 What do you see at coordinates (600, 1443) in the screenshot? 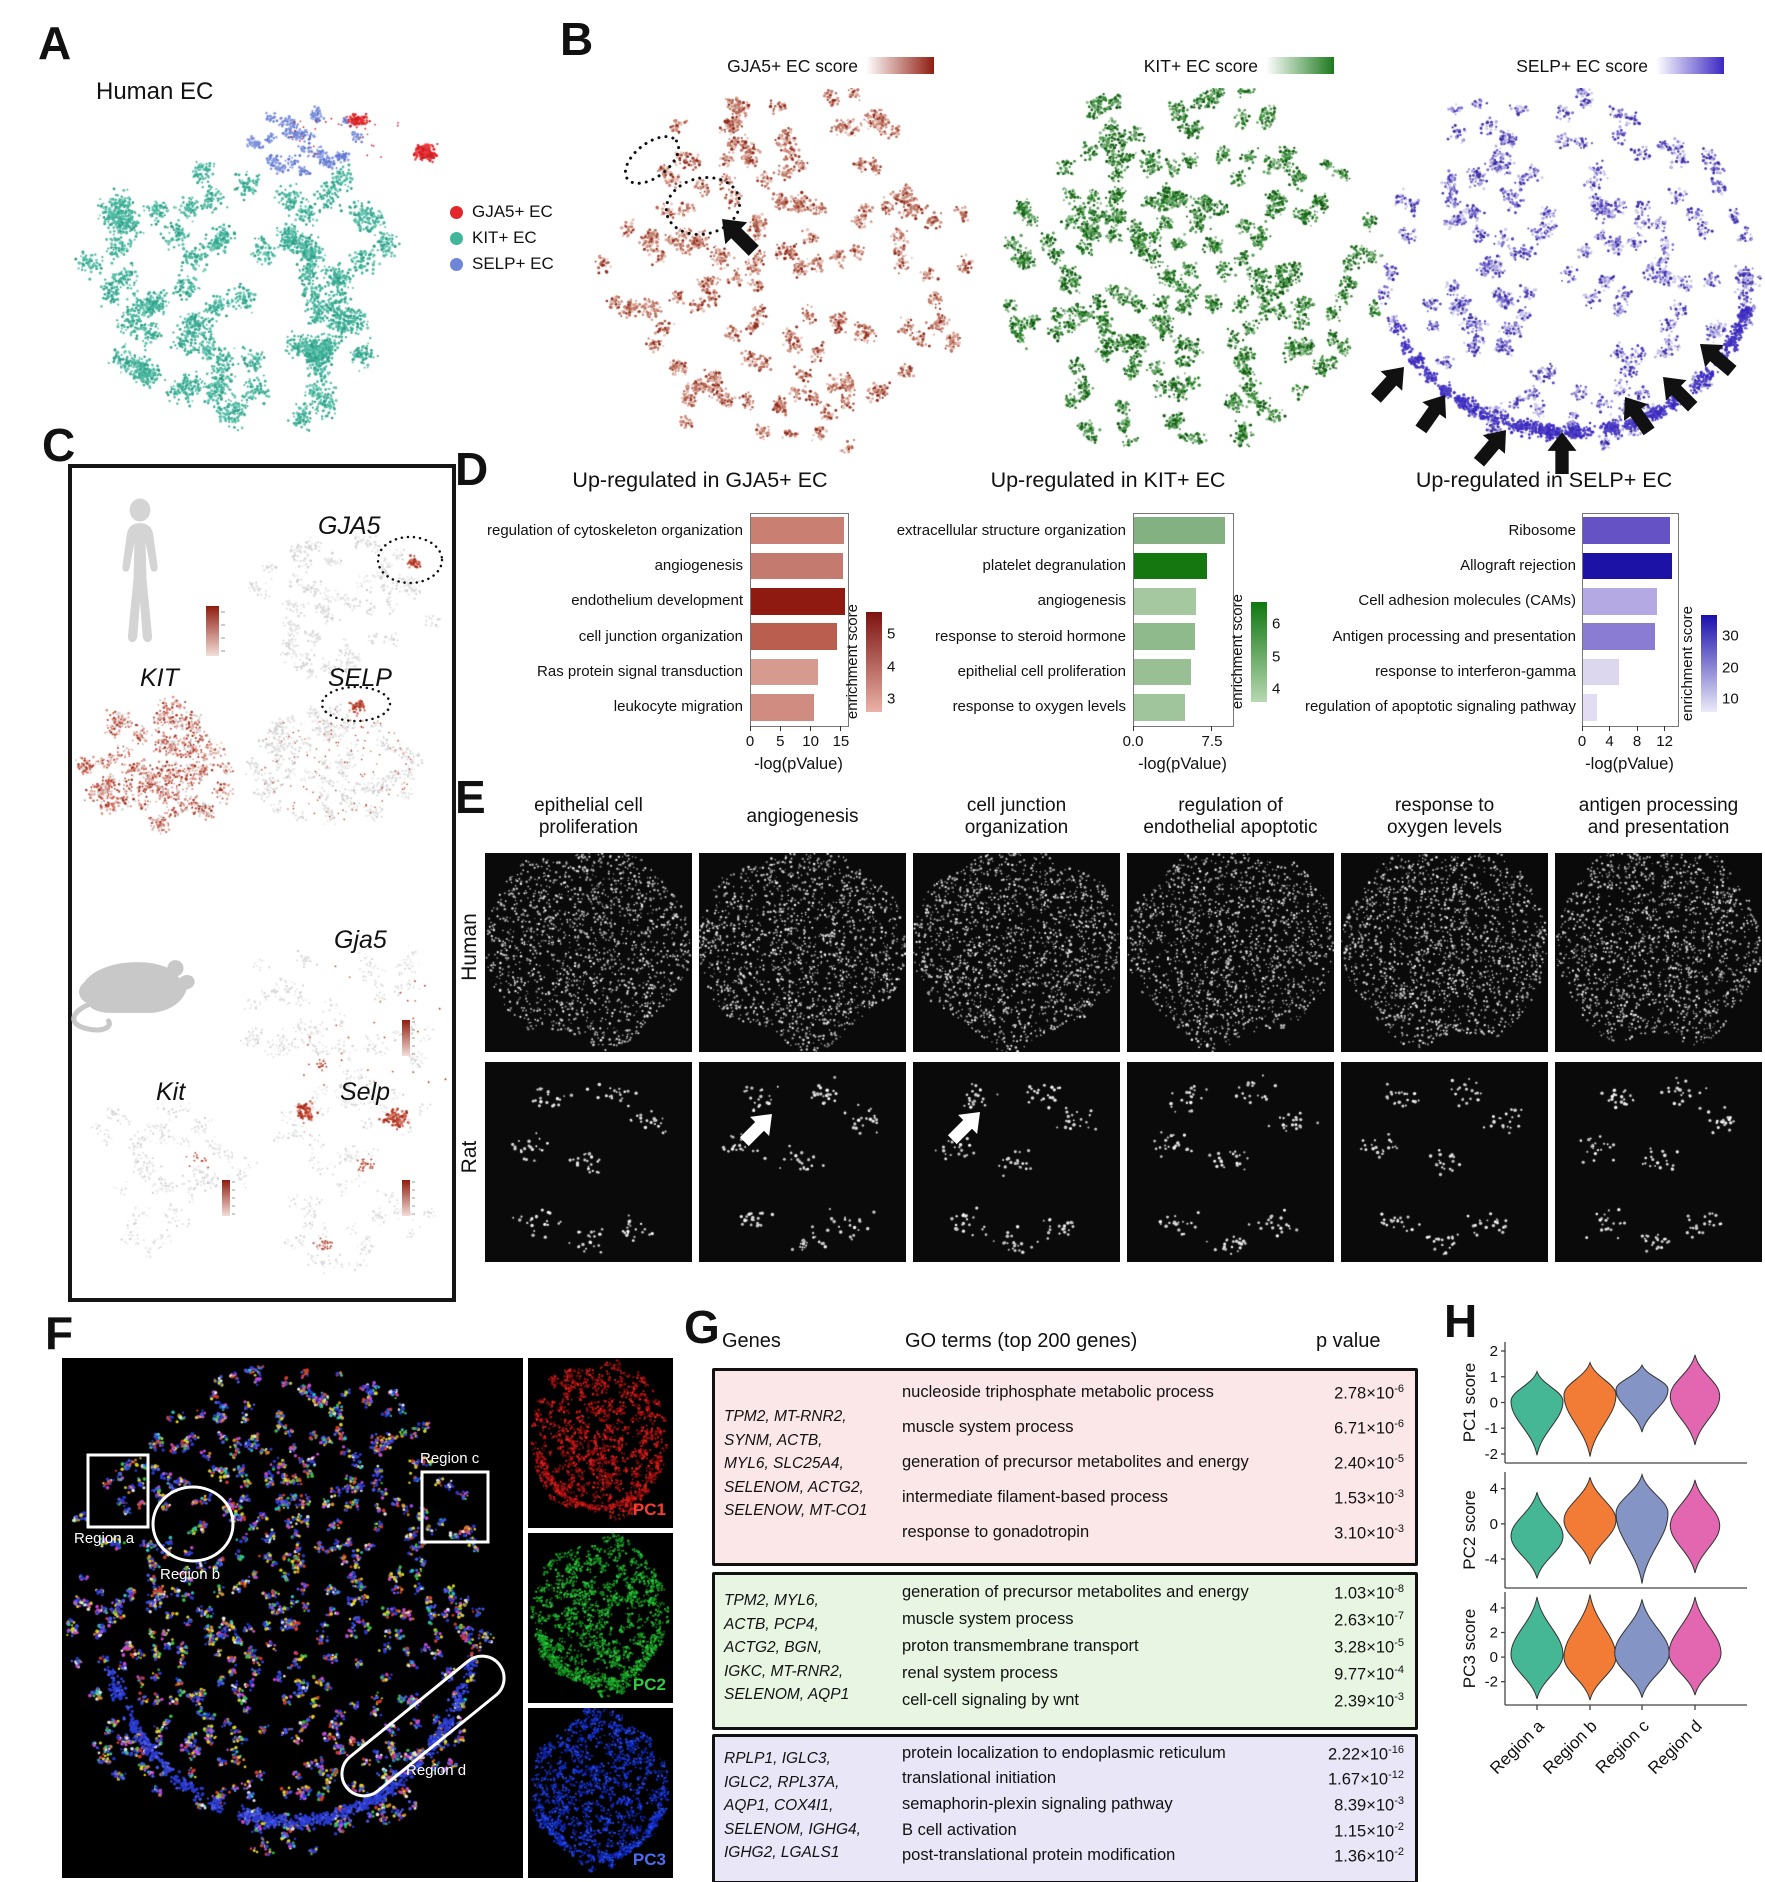
I see `pc1-channel-image` at bounding box center [600, 1443].